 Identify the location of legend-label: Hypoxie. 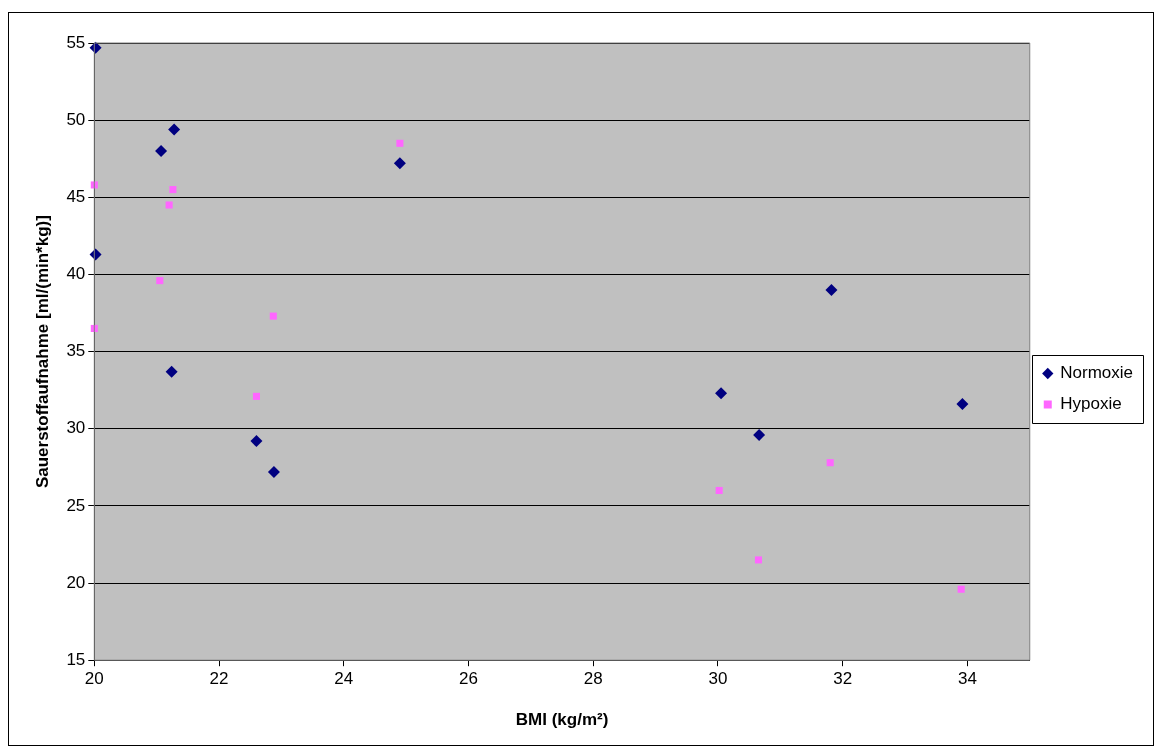
(1091, 404).